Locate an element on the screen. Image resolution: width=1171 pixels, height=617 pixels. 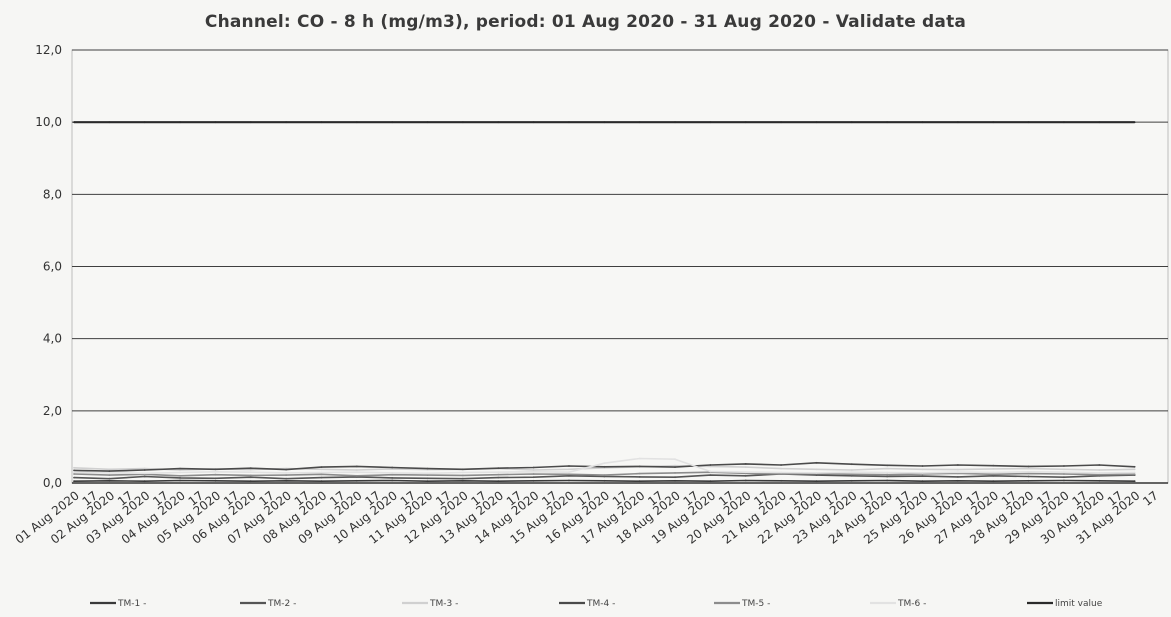
y-tick-label: 10,0 is located at coordinates (48, 122).